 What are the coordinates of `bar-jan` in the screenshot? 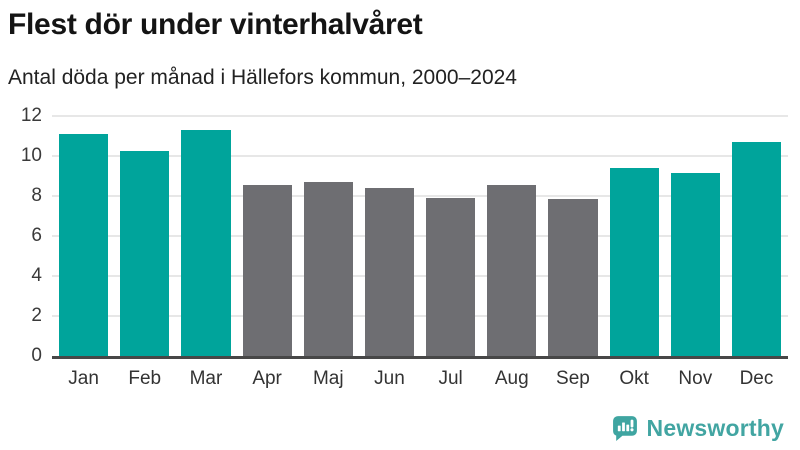 It's located at (84, 244).